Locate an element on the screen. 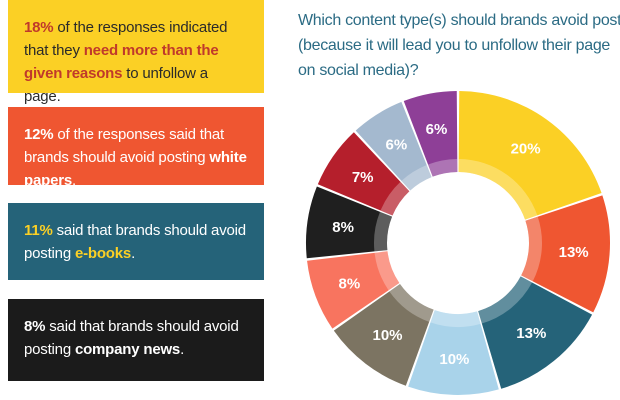  donut-slice-label-8: 6% is located at coordinates (397, 145).